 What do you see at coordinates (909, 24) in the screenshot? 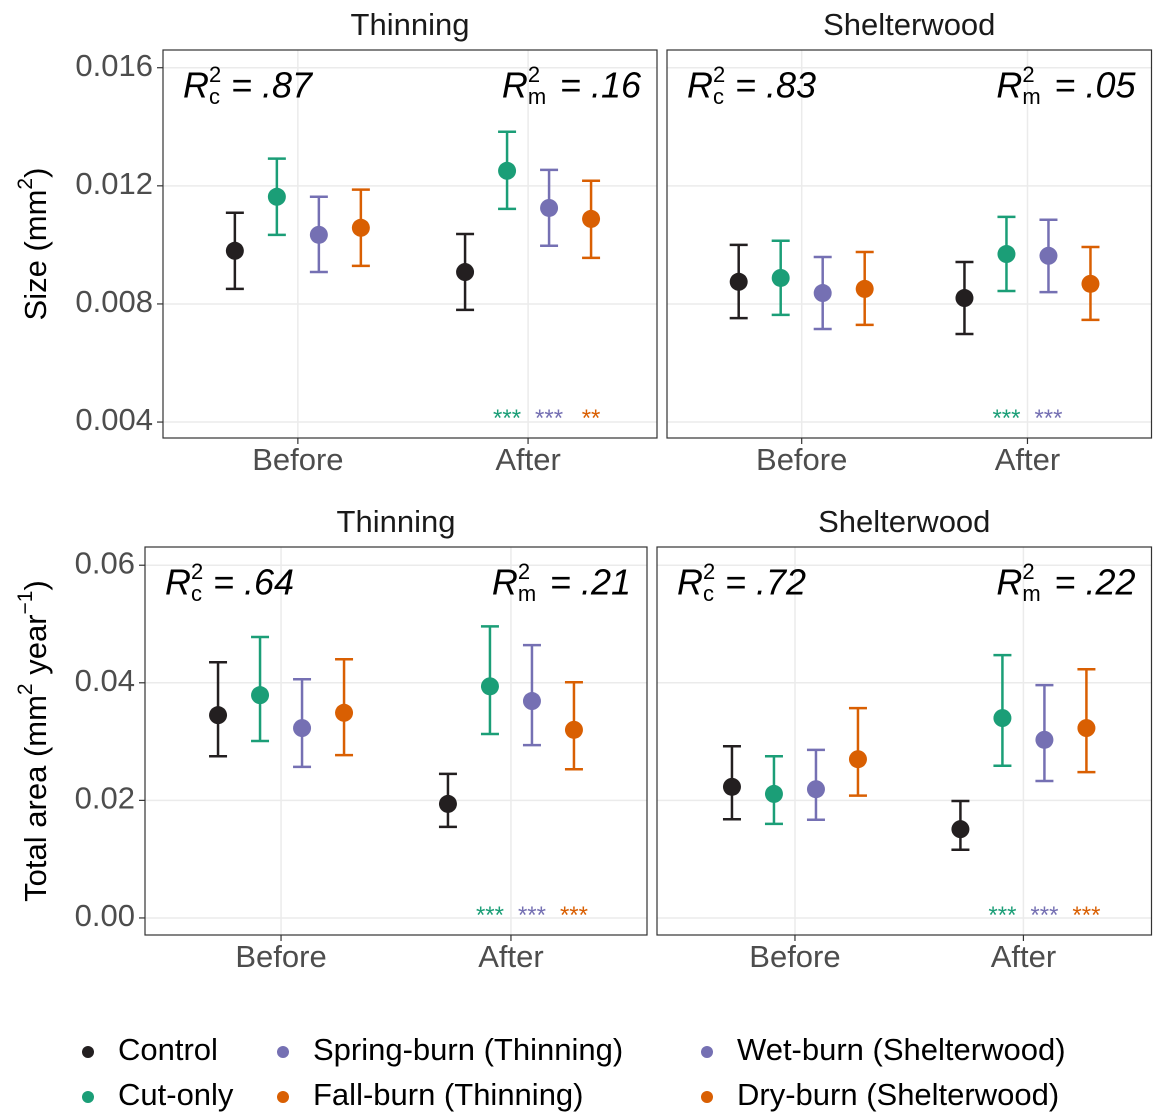
I see `strip-title: Shelterwood` at bounding box center [909, 24].